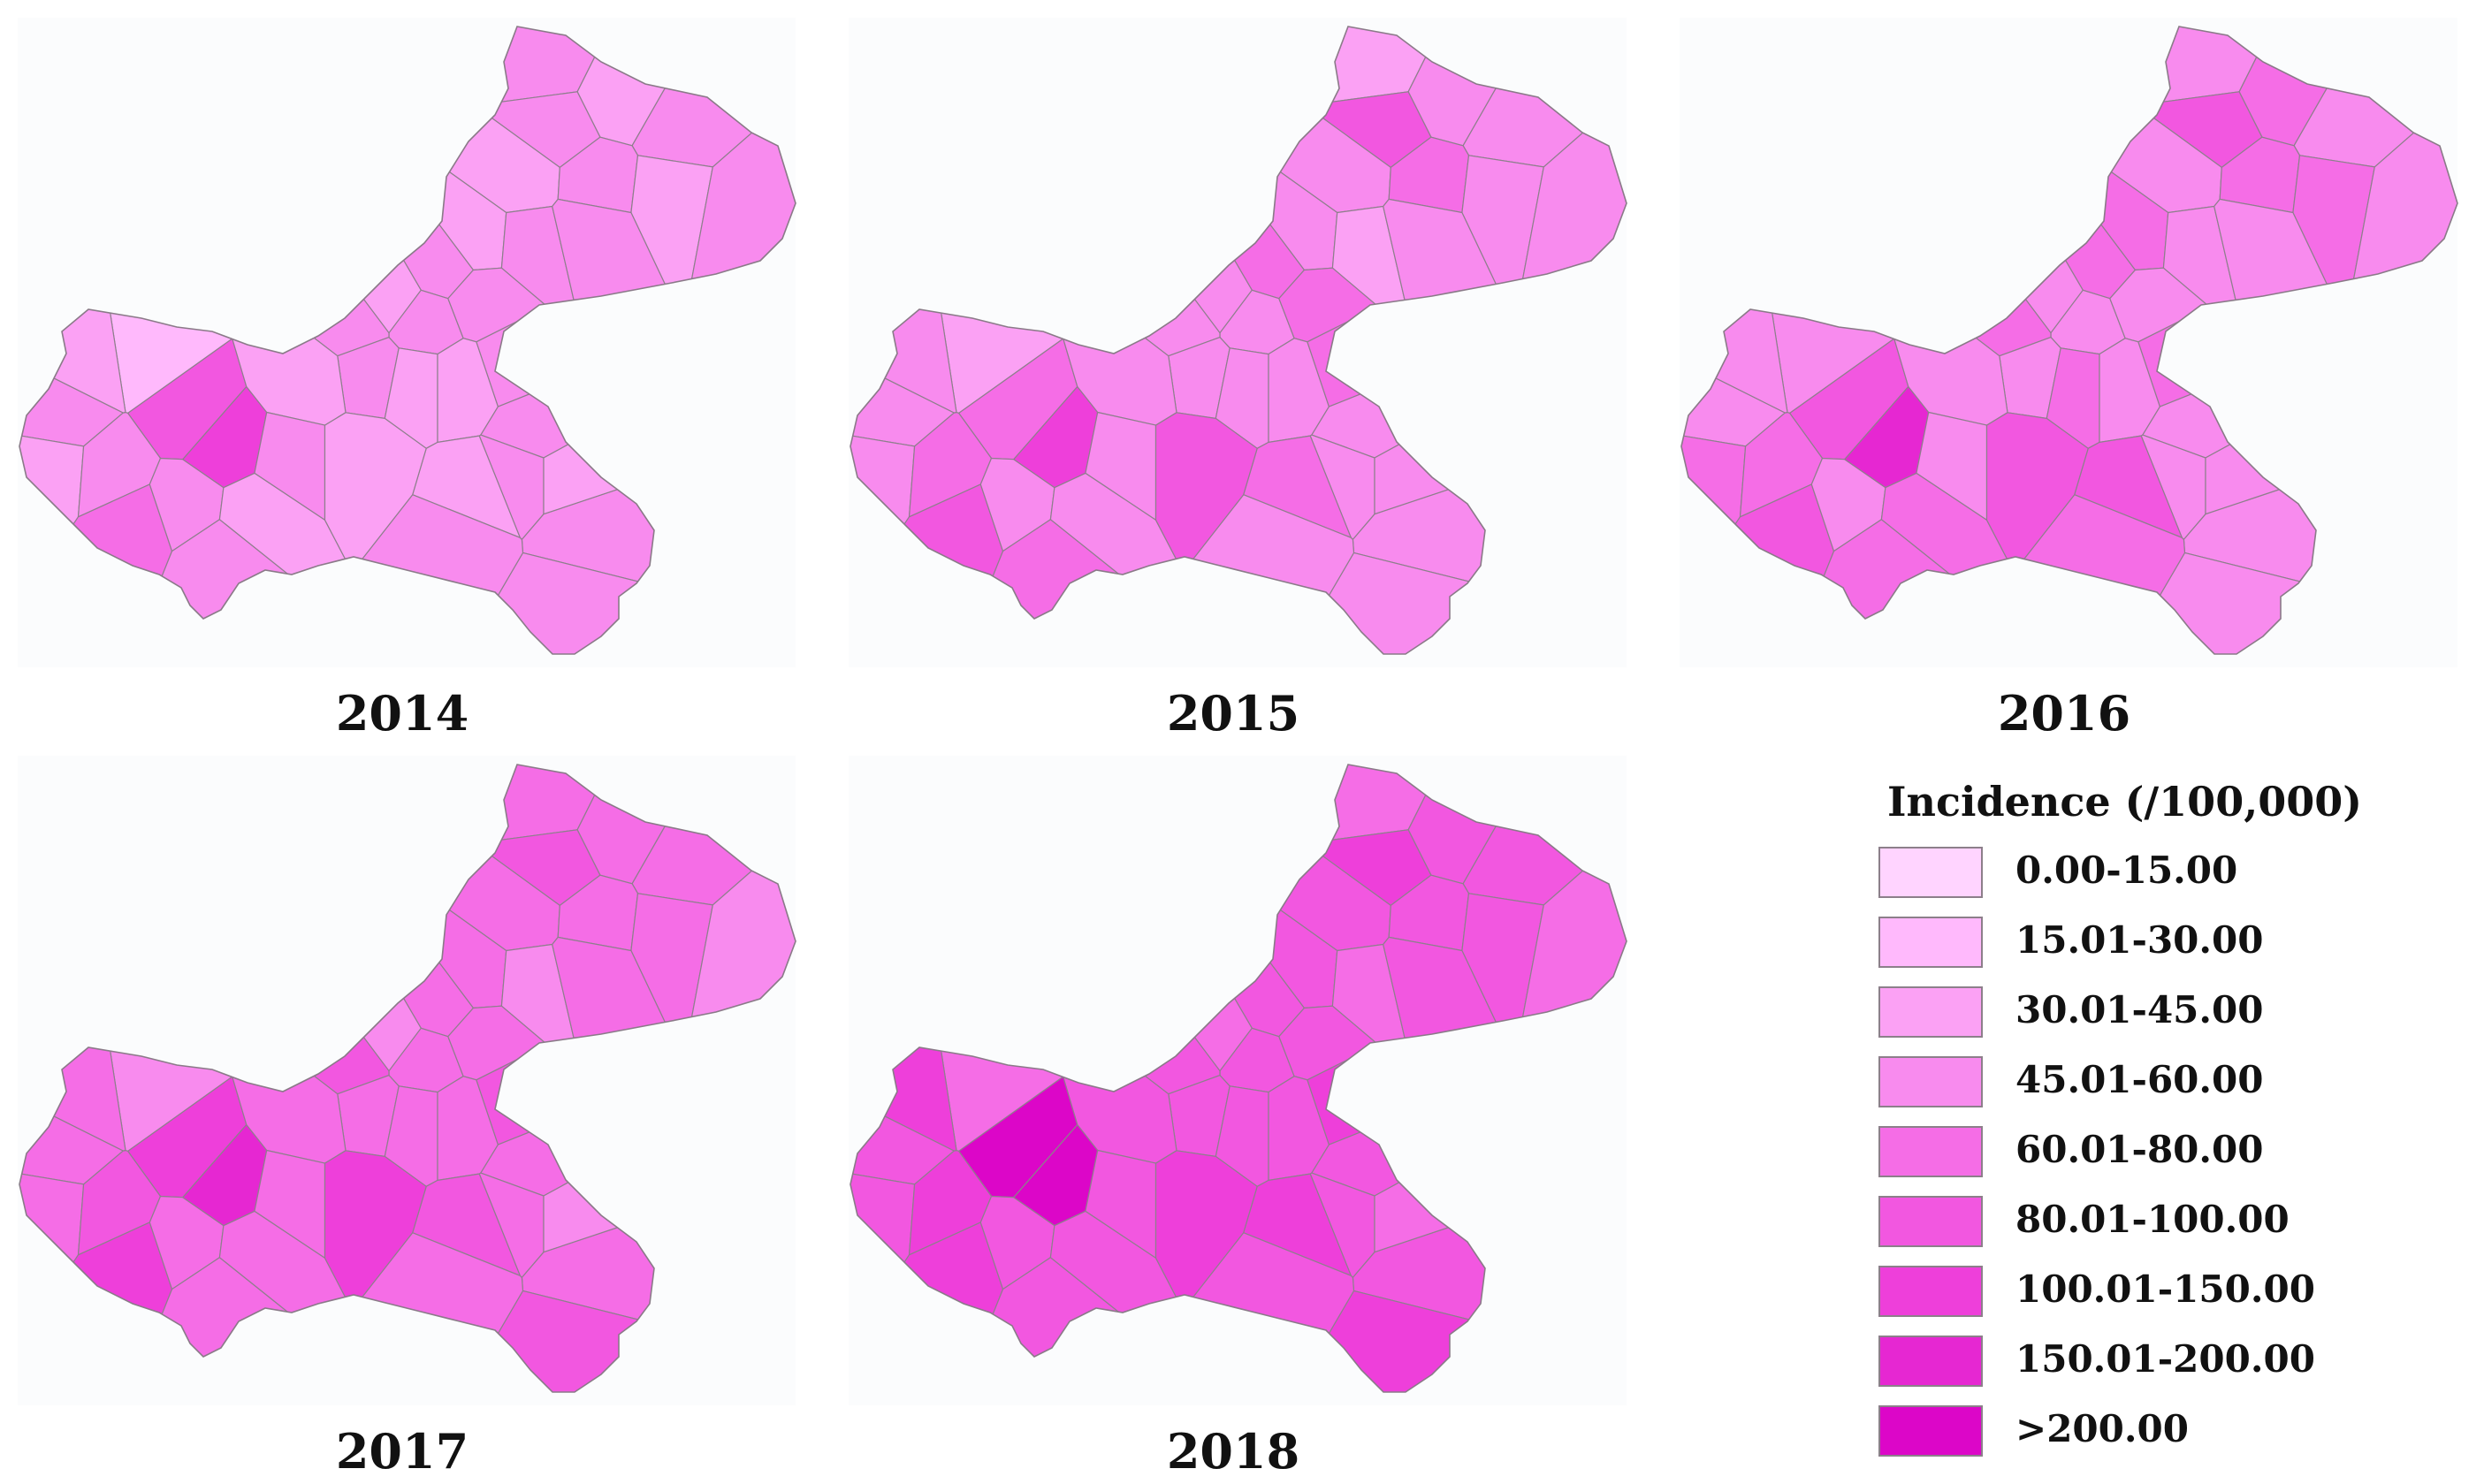  I want to click on legend-item: >200.00, so click(2157, 1432).